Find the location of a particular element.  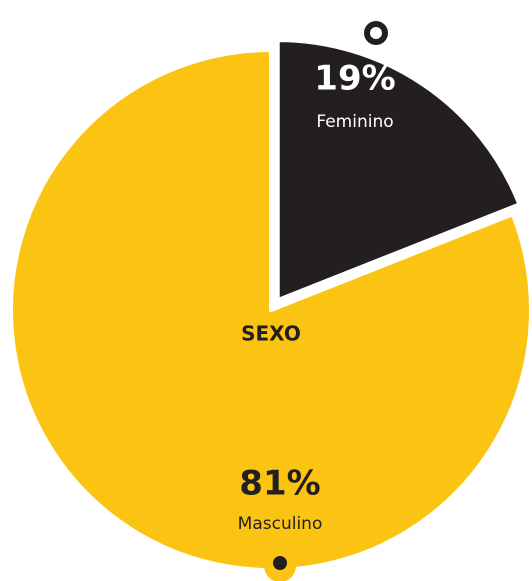

category-label: Masculino is located at coordinates (280, 524).